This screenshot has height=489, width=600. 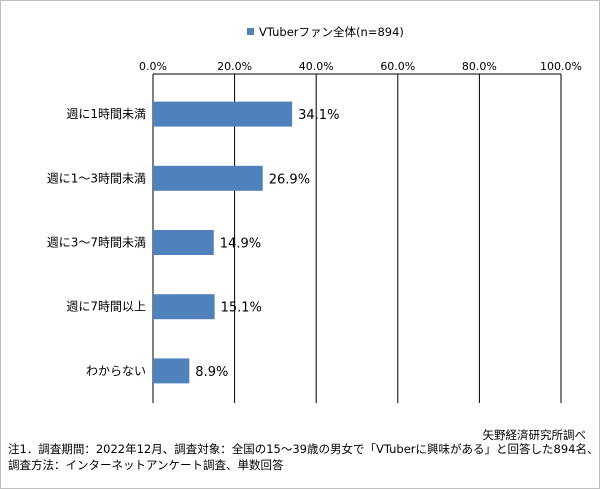 What do you see at coordinates (240, 244) in the screenshot?
I see `value-label: 14.9%` at bounding box center [240, 244].